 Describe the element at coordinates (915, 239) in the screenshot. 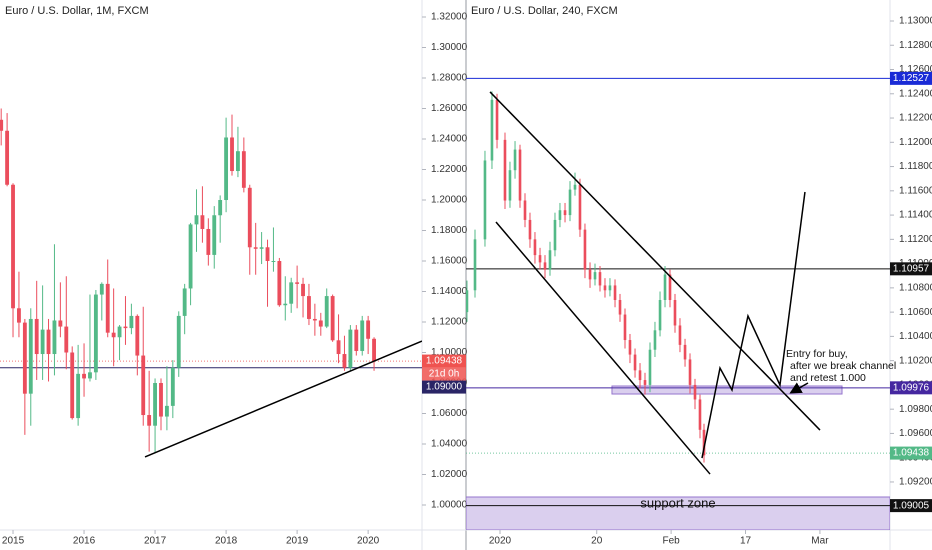

I see `y-tick-label: 1.11200` at that location.